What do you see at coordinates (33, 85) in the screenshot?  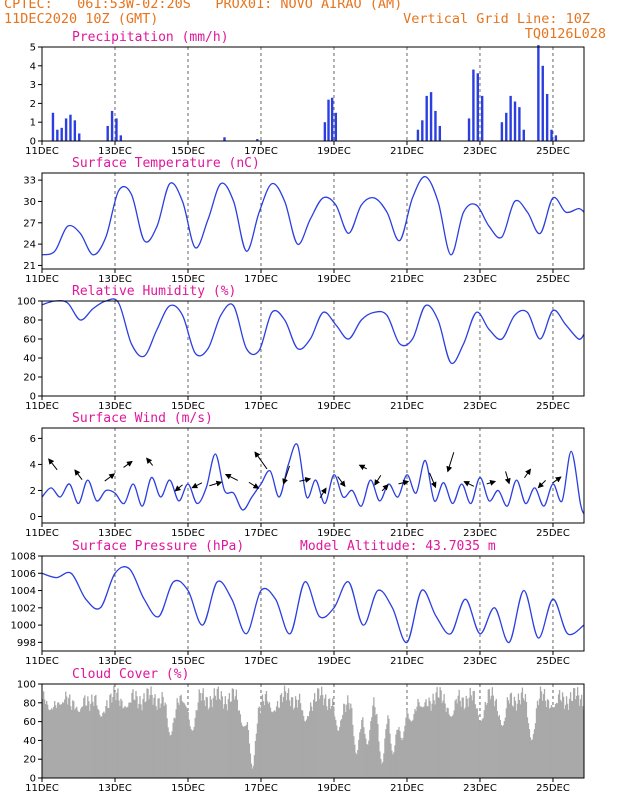 I see `y-tick-label: 3` at bounding box center [33, 85].